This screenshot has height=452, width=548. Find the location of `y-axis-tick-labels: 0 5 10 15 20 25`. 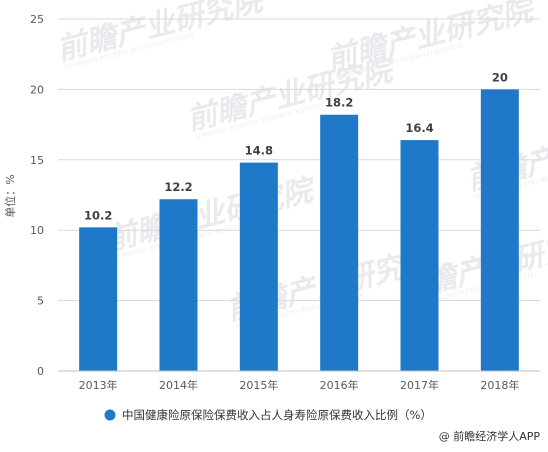

y-axis-tick-labels: 0 5 10 15 20 25 is located at coordinates (37, 195).